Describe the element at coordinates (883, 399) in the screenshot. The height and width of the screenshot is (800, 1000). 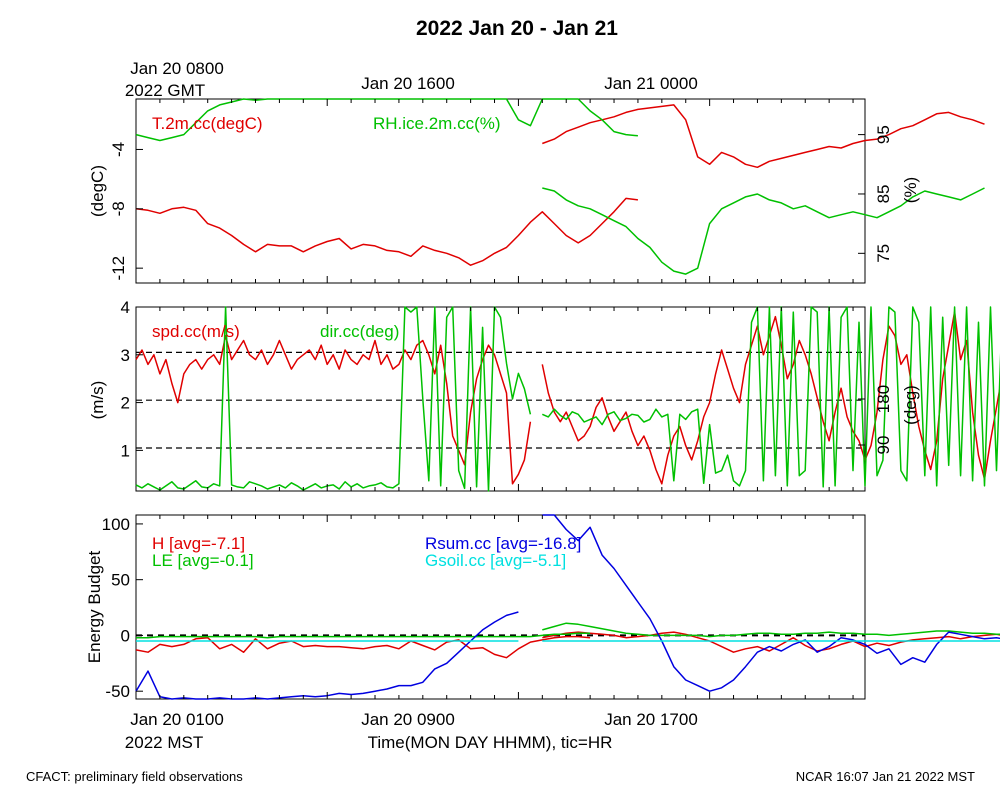
I see `y-tick-label-right: 180` at that location.